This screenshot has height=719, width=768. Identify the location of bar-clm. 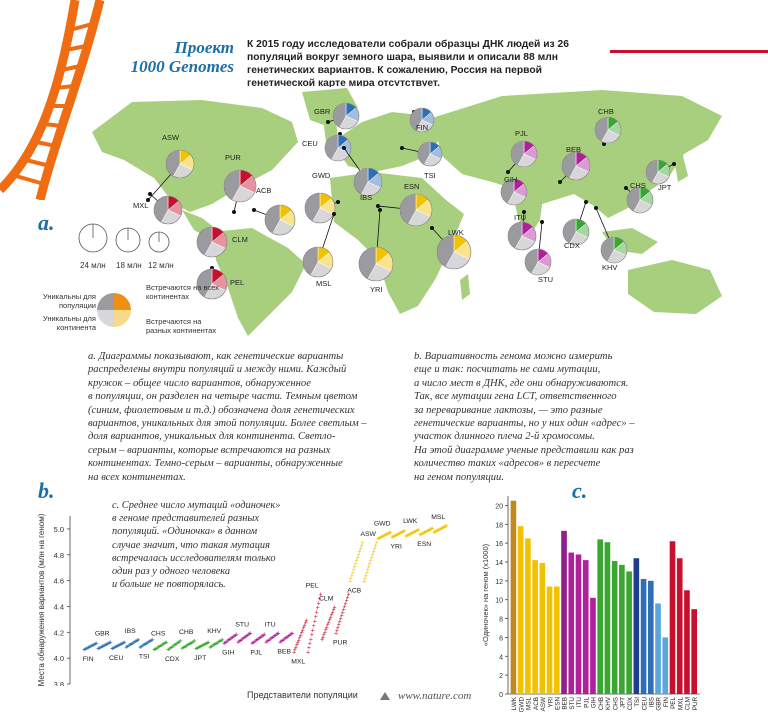
(687, 642).